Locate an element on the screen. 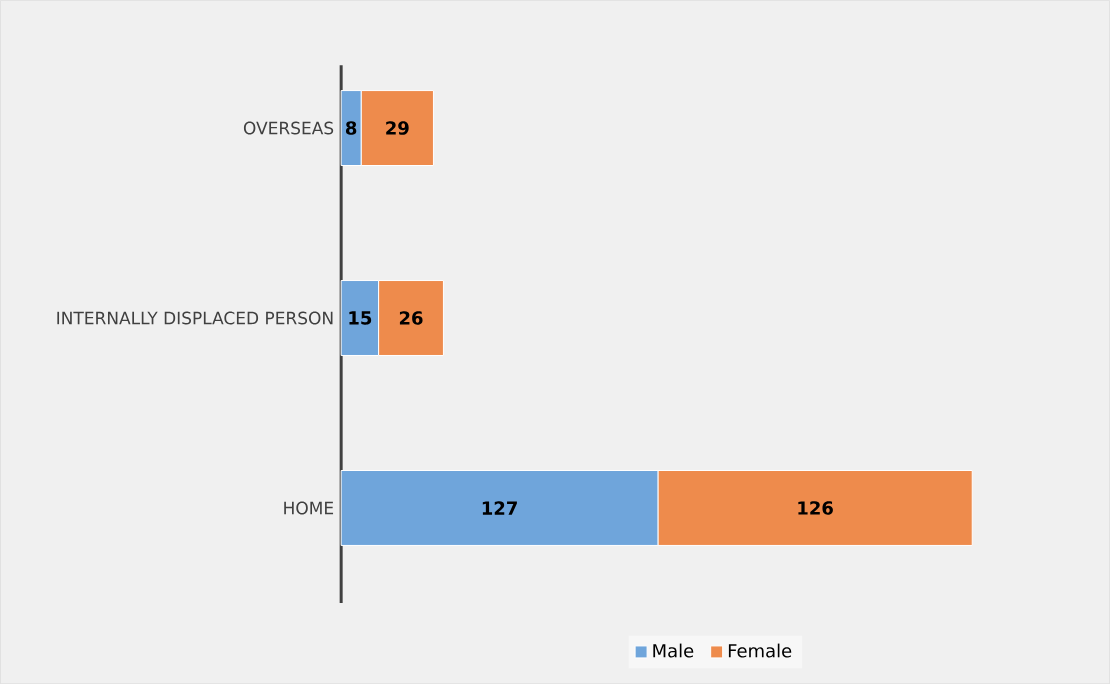  data-label: 26 is located at coordinates (411, 318).